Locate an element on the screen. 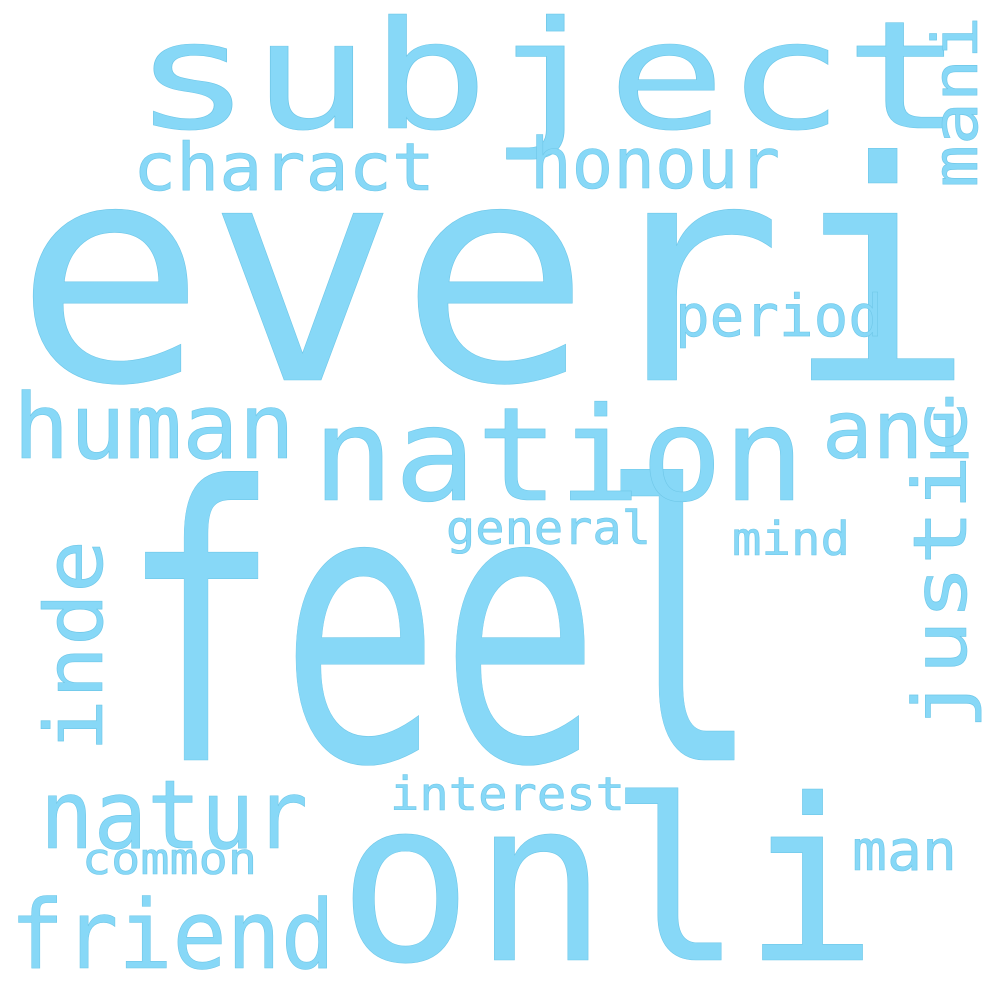  word-justic: justic is located at coordinates (941, 565).